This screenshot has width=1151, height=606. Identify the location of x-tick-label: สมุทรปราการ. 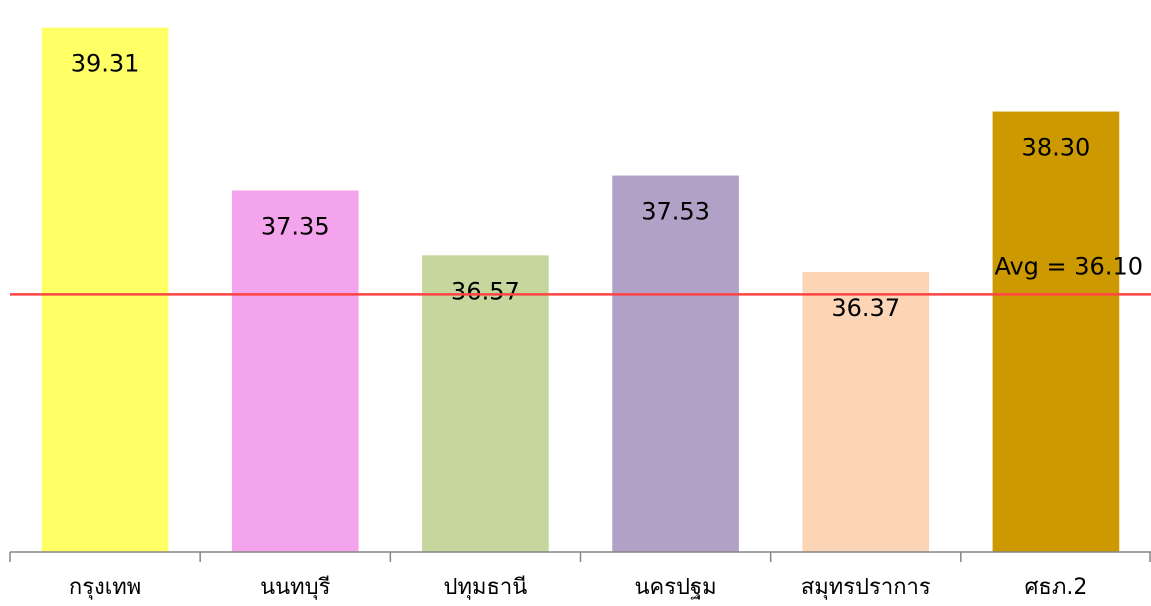
(866, 587).